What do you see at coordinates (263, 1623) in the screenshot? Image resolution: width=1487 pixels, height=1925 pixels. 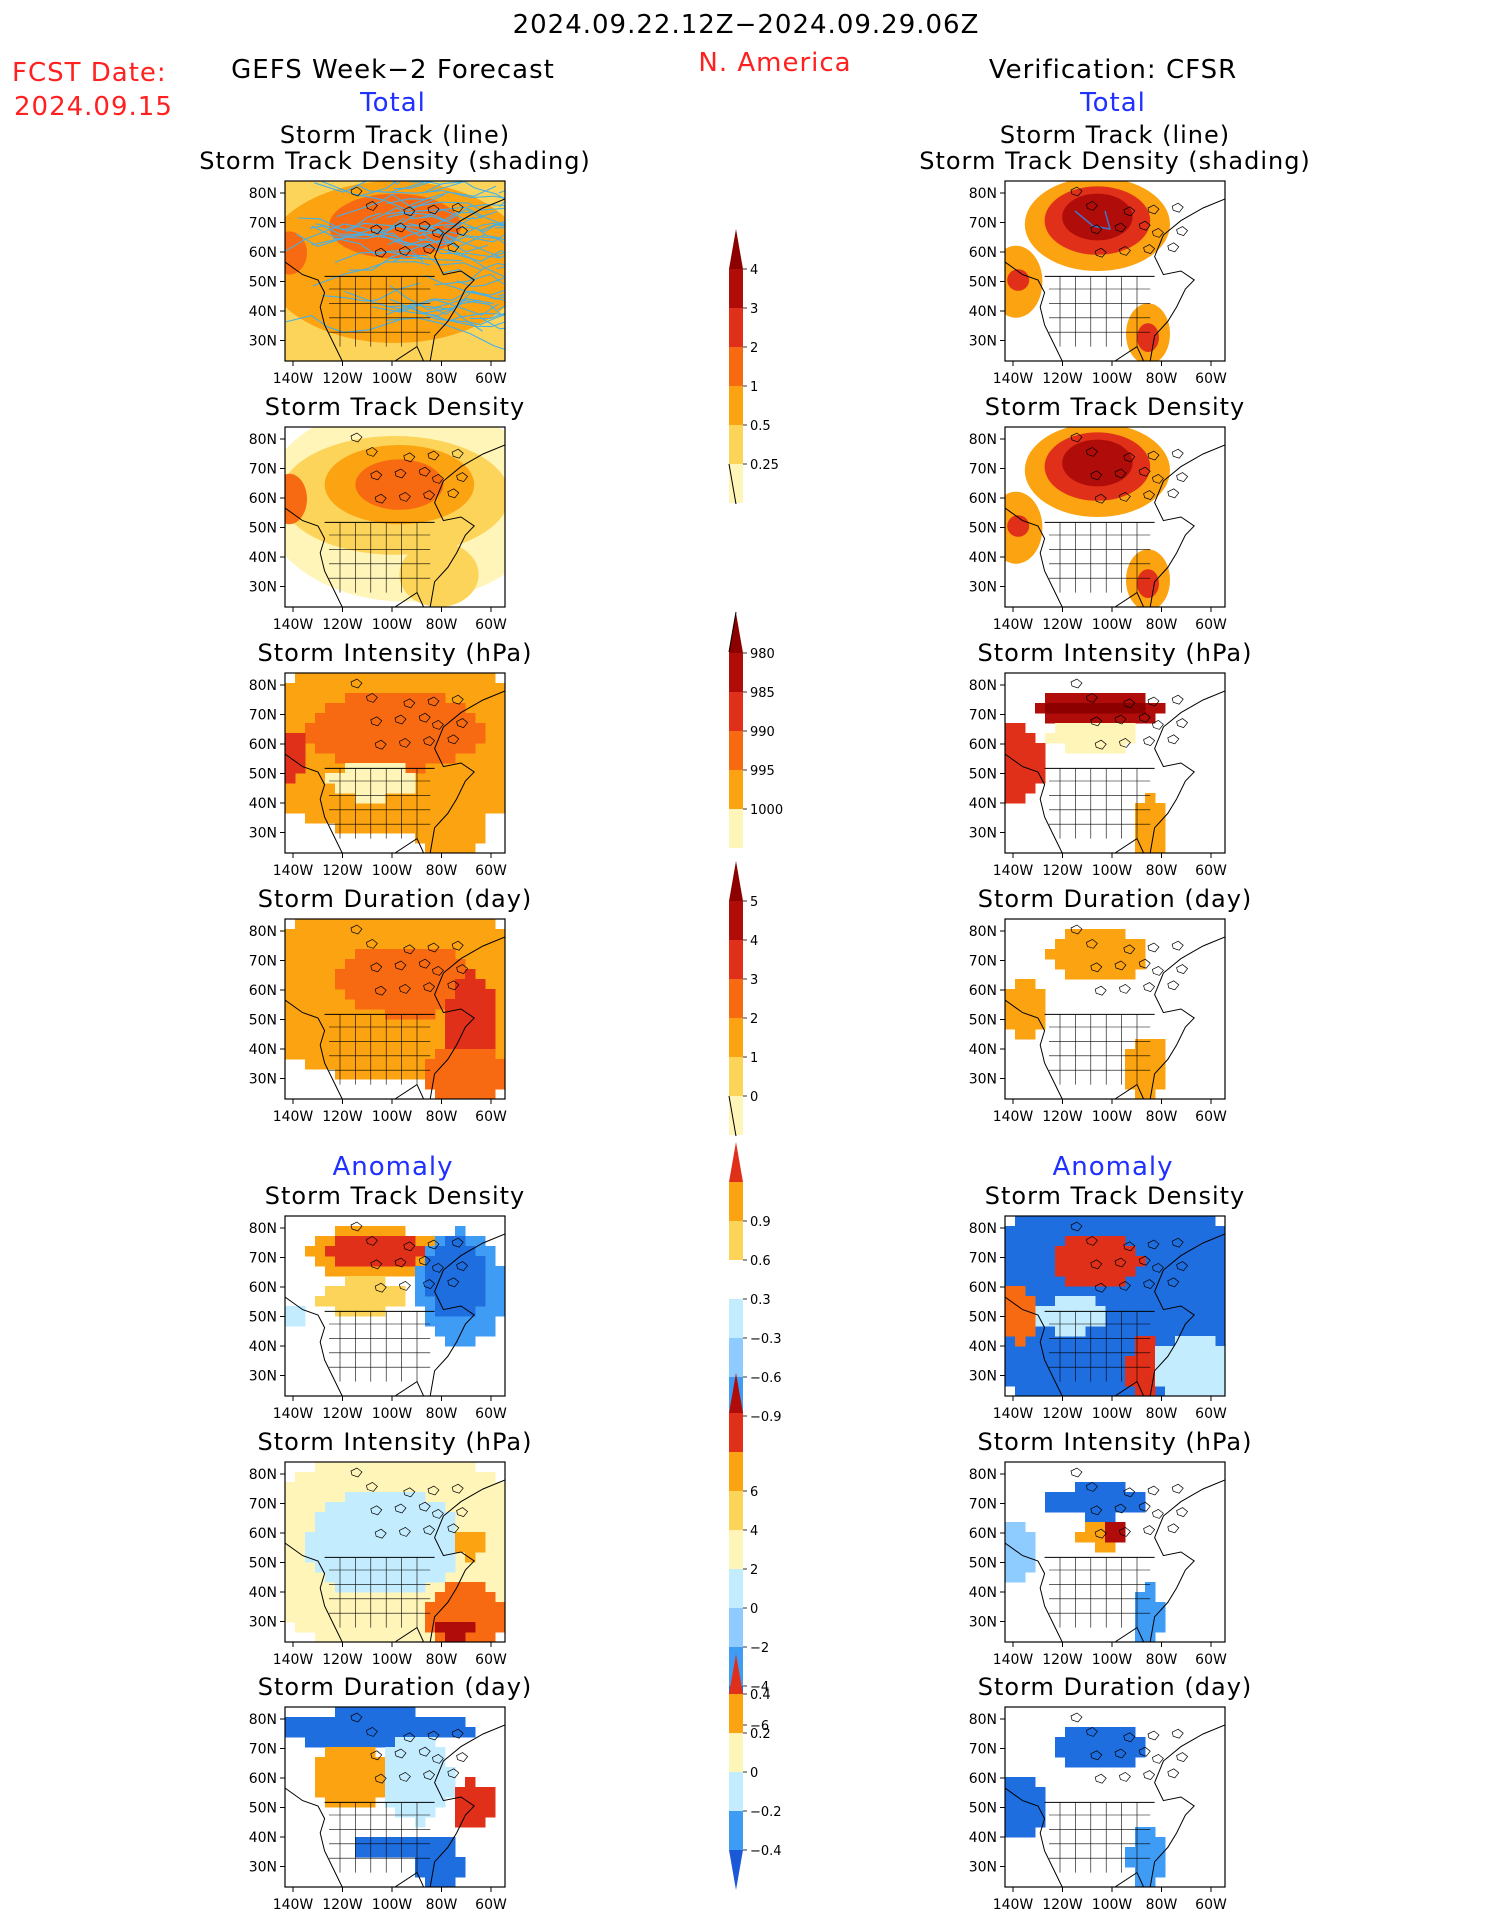 I see `lat-tick-label: 30N` at bounding box center [263, 1623].